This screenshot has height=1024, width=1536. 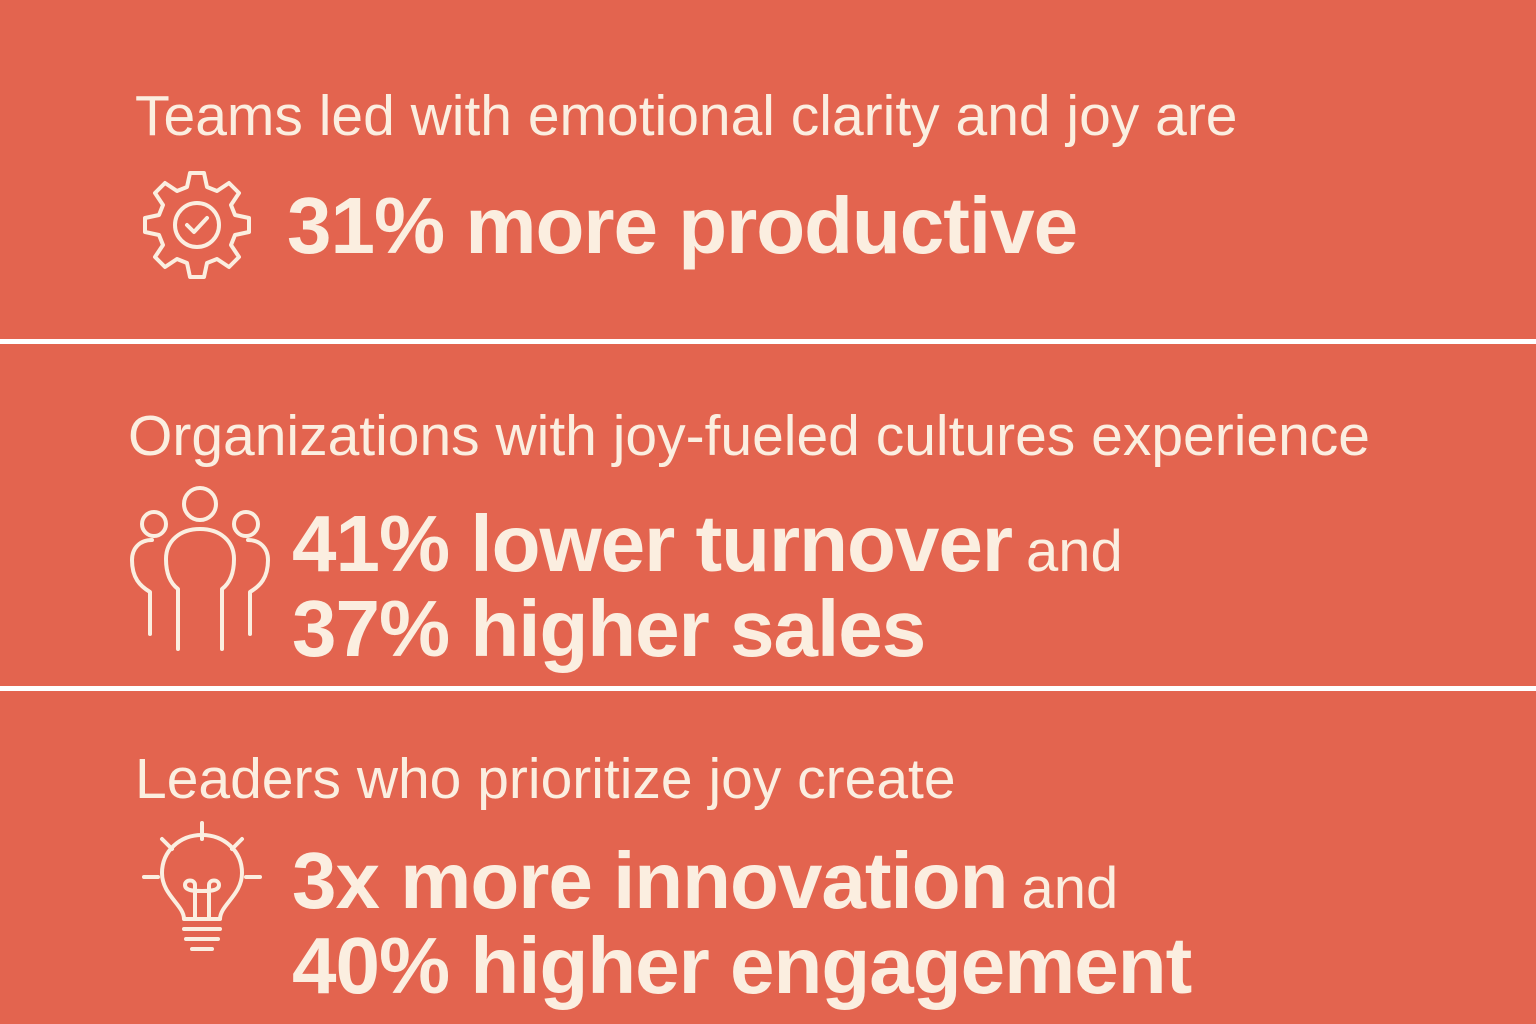 I want to click on people-icon, so click(x=200, y=568).